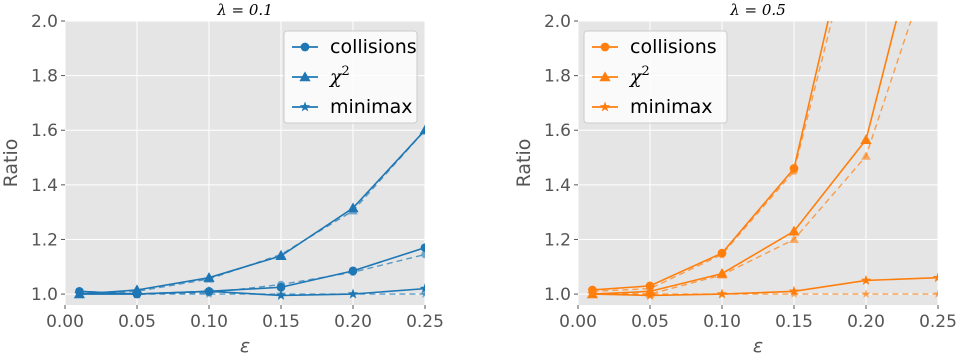 The image size is (961, 360). I want to click on series-line-dashed-circle, so click(252, 274).